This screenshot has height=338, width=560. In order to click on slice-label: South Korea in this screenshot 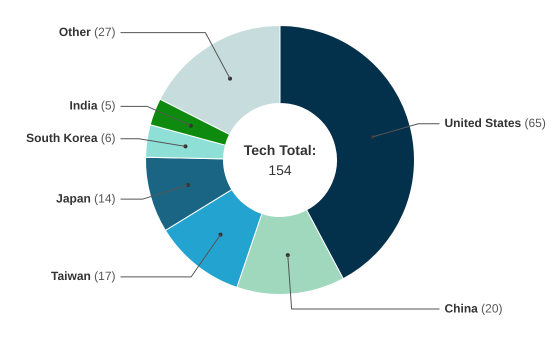, I will do `click(62, 138)`.